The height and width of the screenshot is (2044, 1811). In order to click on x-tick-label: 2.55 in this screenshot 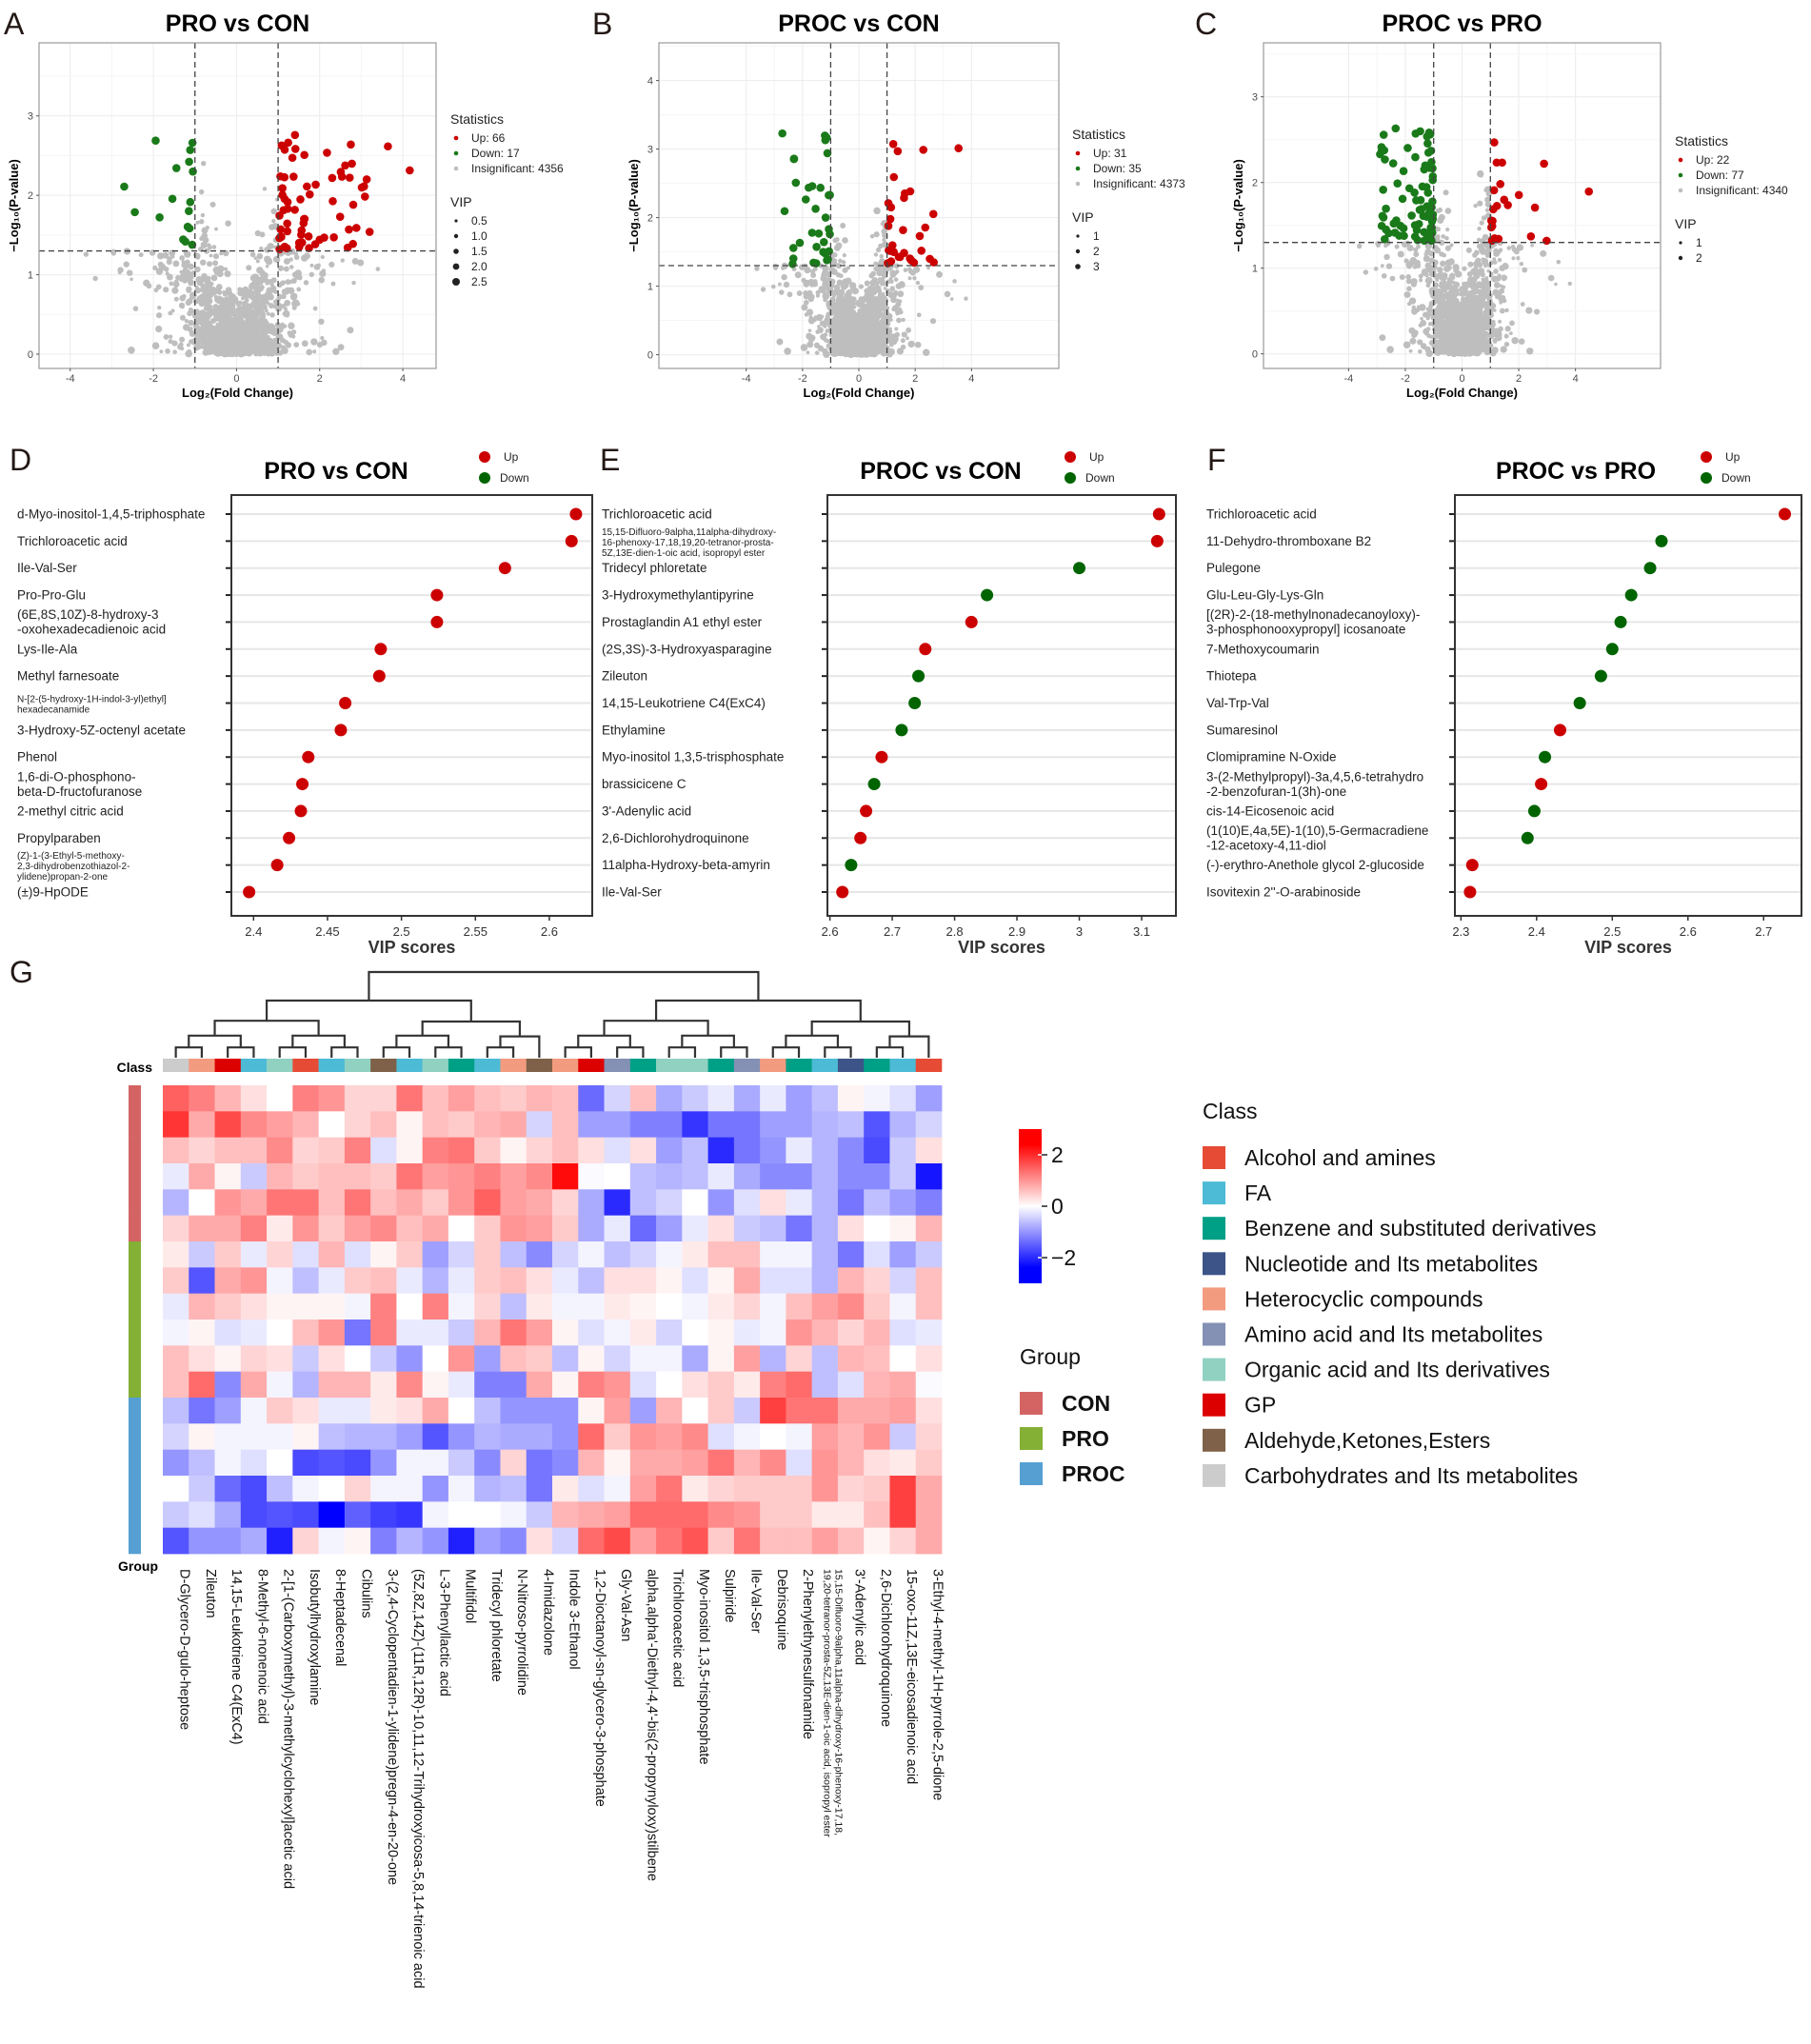, I will do `click(476, 931)`.